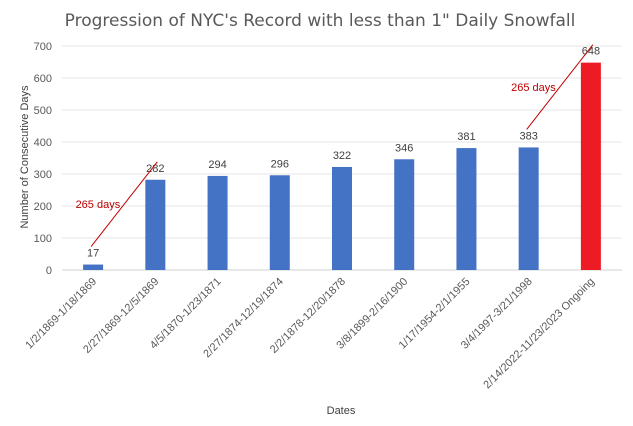 This screenshot has width=633, height=426. I want to click on y-tick-label: 200, so click(43, 207).